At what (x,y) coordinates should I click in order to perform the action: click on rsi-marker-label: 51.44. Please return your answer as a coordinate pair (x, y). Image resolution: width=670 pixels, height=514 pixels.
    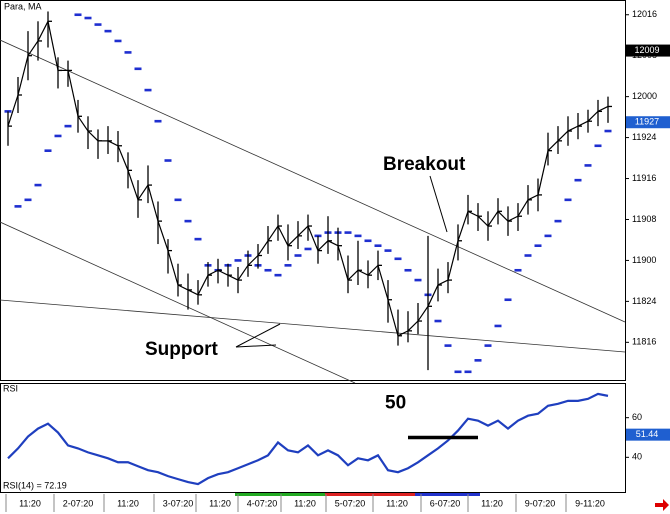
    Looking at the image, I should click on (647, 434).